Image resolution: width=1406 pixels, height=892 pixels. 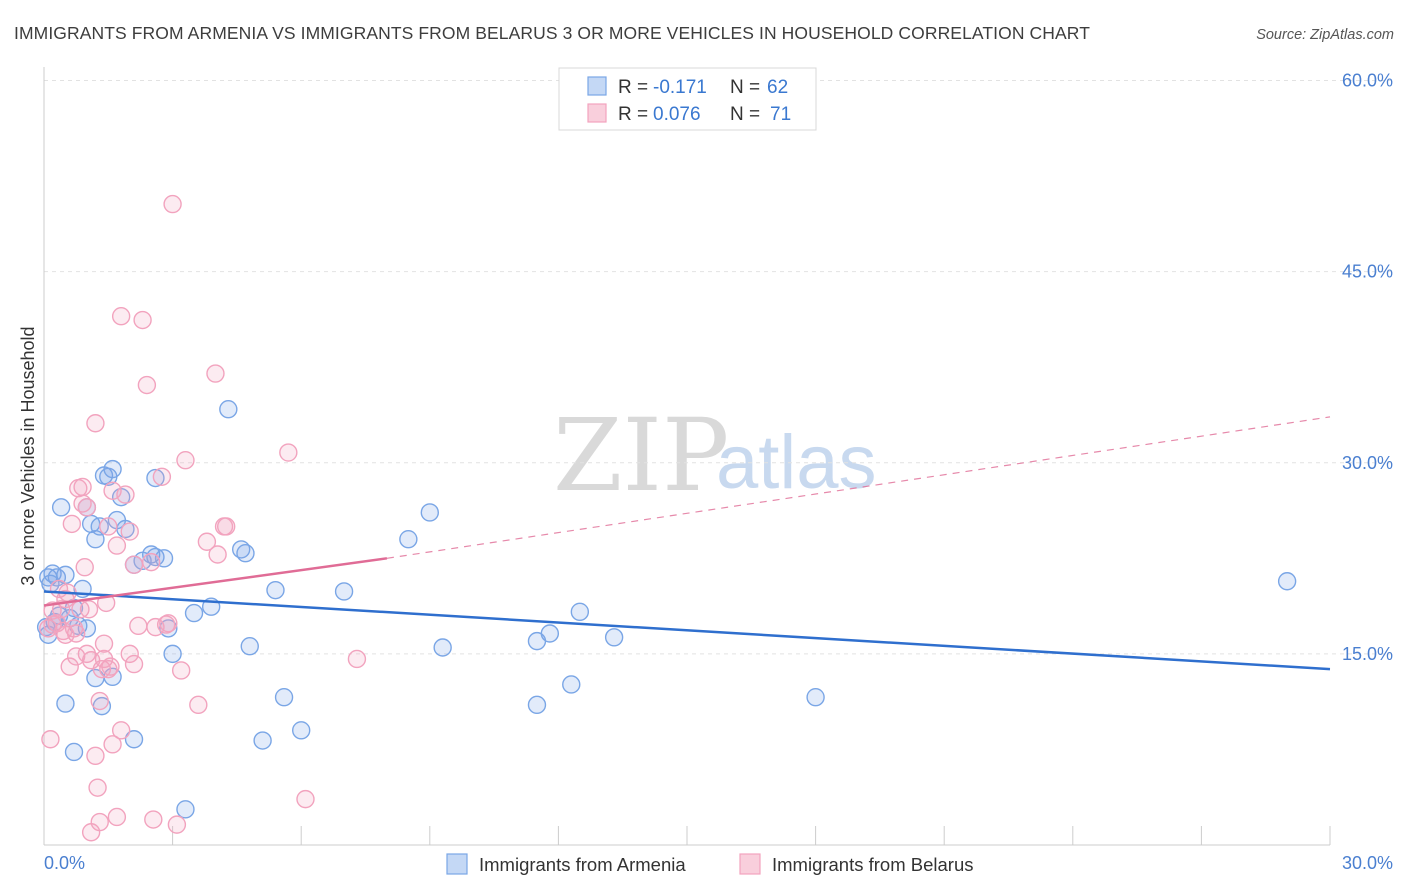 I want to click on legend-n-value-belarus: 71, so click(x=780, y=114).